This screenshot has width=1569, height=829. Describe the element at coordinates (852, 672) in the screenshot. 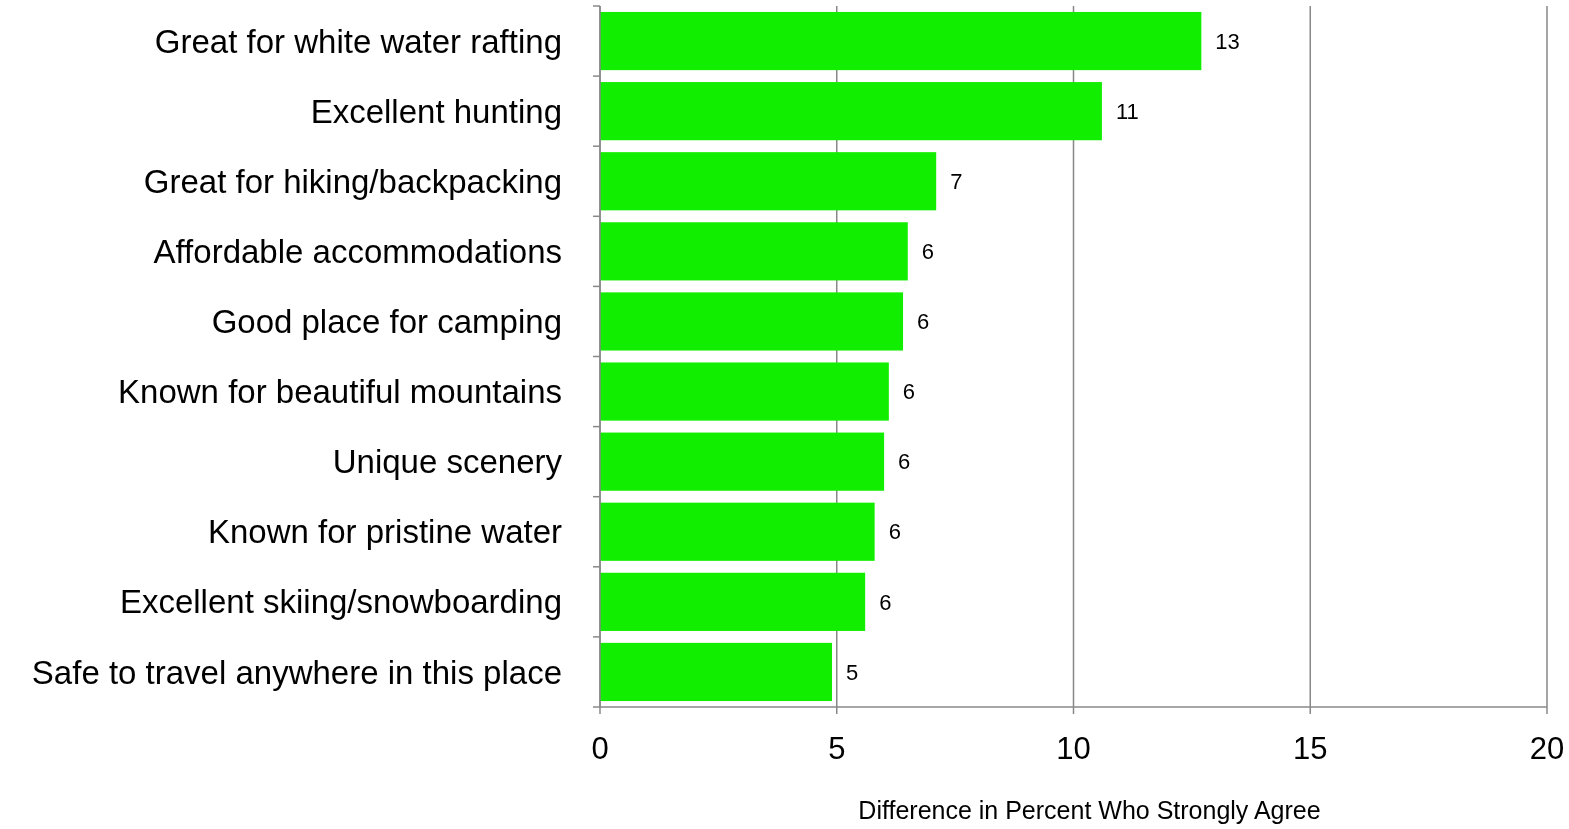

I see `data-label: 5` at that location.